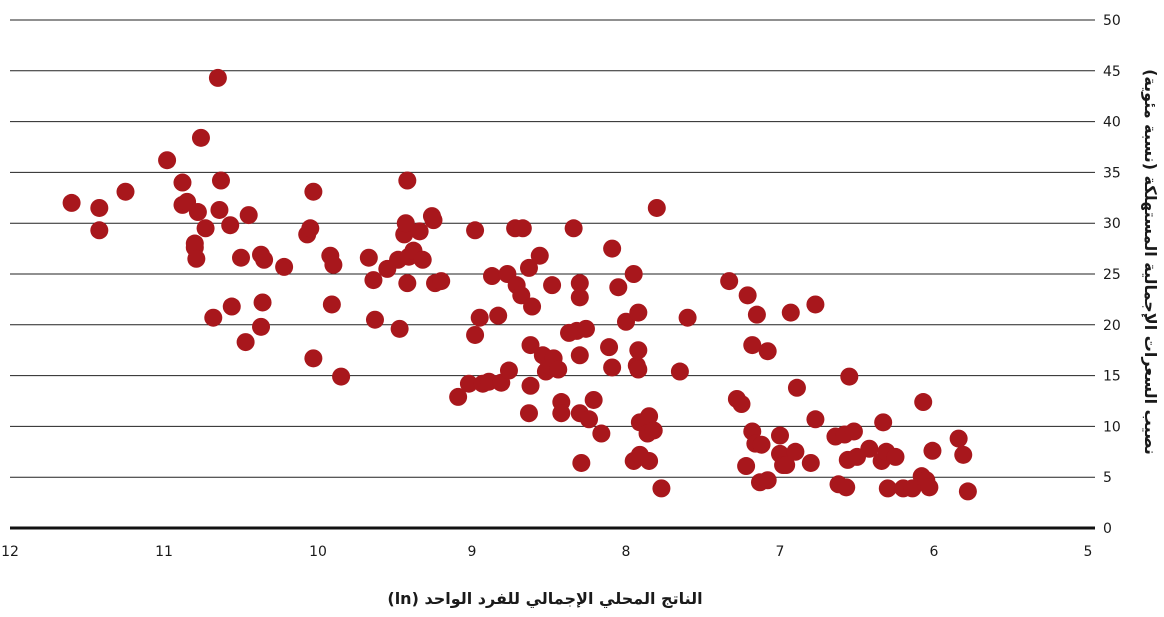 Image resolution: width=1164 pixels, height=617 pixels. Describe the element at coordinates (1107, 529) in the screenshot. I see `y-tick-label: 0` at that location.